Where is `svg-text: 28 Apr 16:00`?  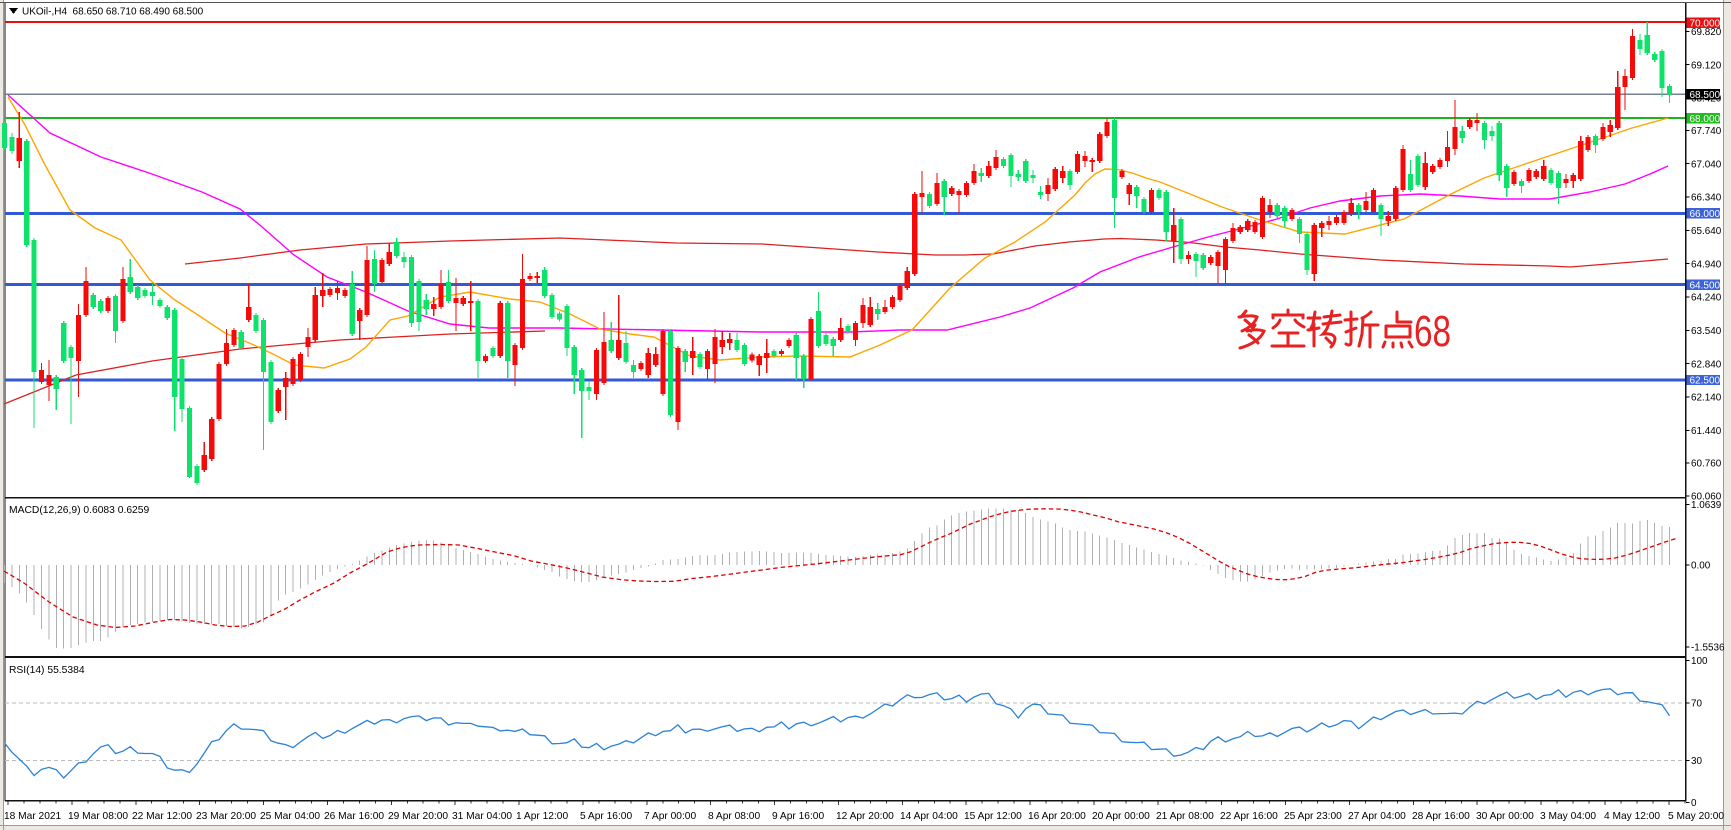
svg-text: 28 Apr 16:00 is located at coordinates (1441, 816).